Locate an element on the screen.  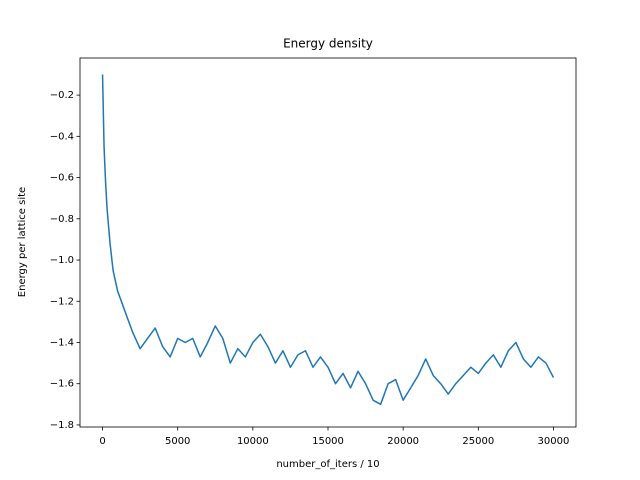
x-tick-label: 0 is located at coordinates (102, 441).